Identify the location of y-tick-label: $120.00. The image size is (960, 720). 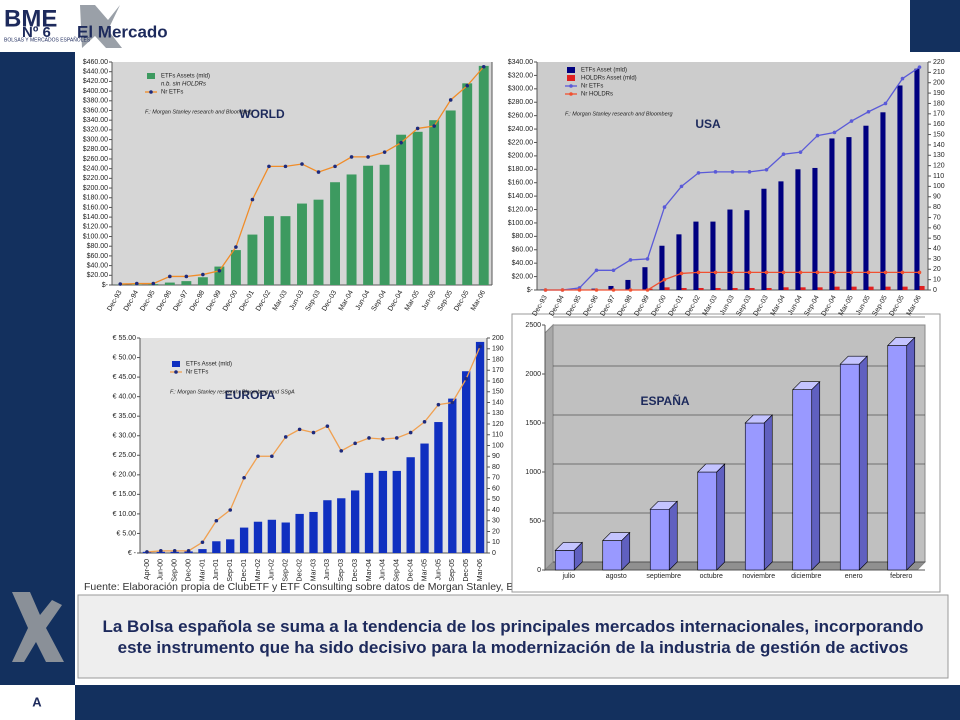
(95, 227).